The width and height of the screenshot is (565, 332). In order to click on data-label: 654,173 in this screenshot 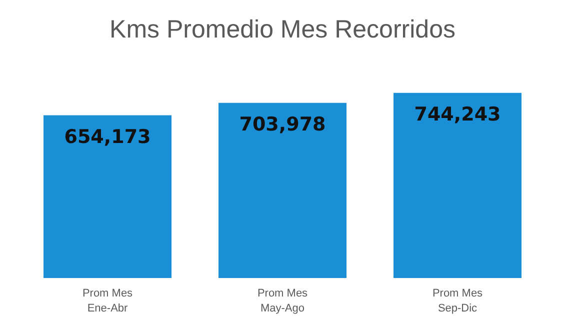, I will do `click(107, 137)`.